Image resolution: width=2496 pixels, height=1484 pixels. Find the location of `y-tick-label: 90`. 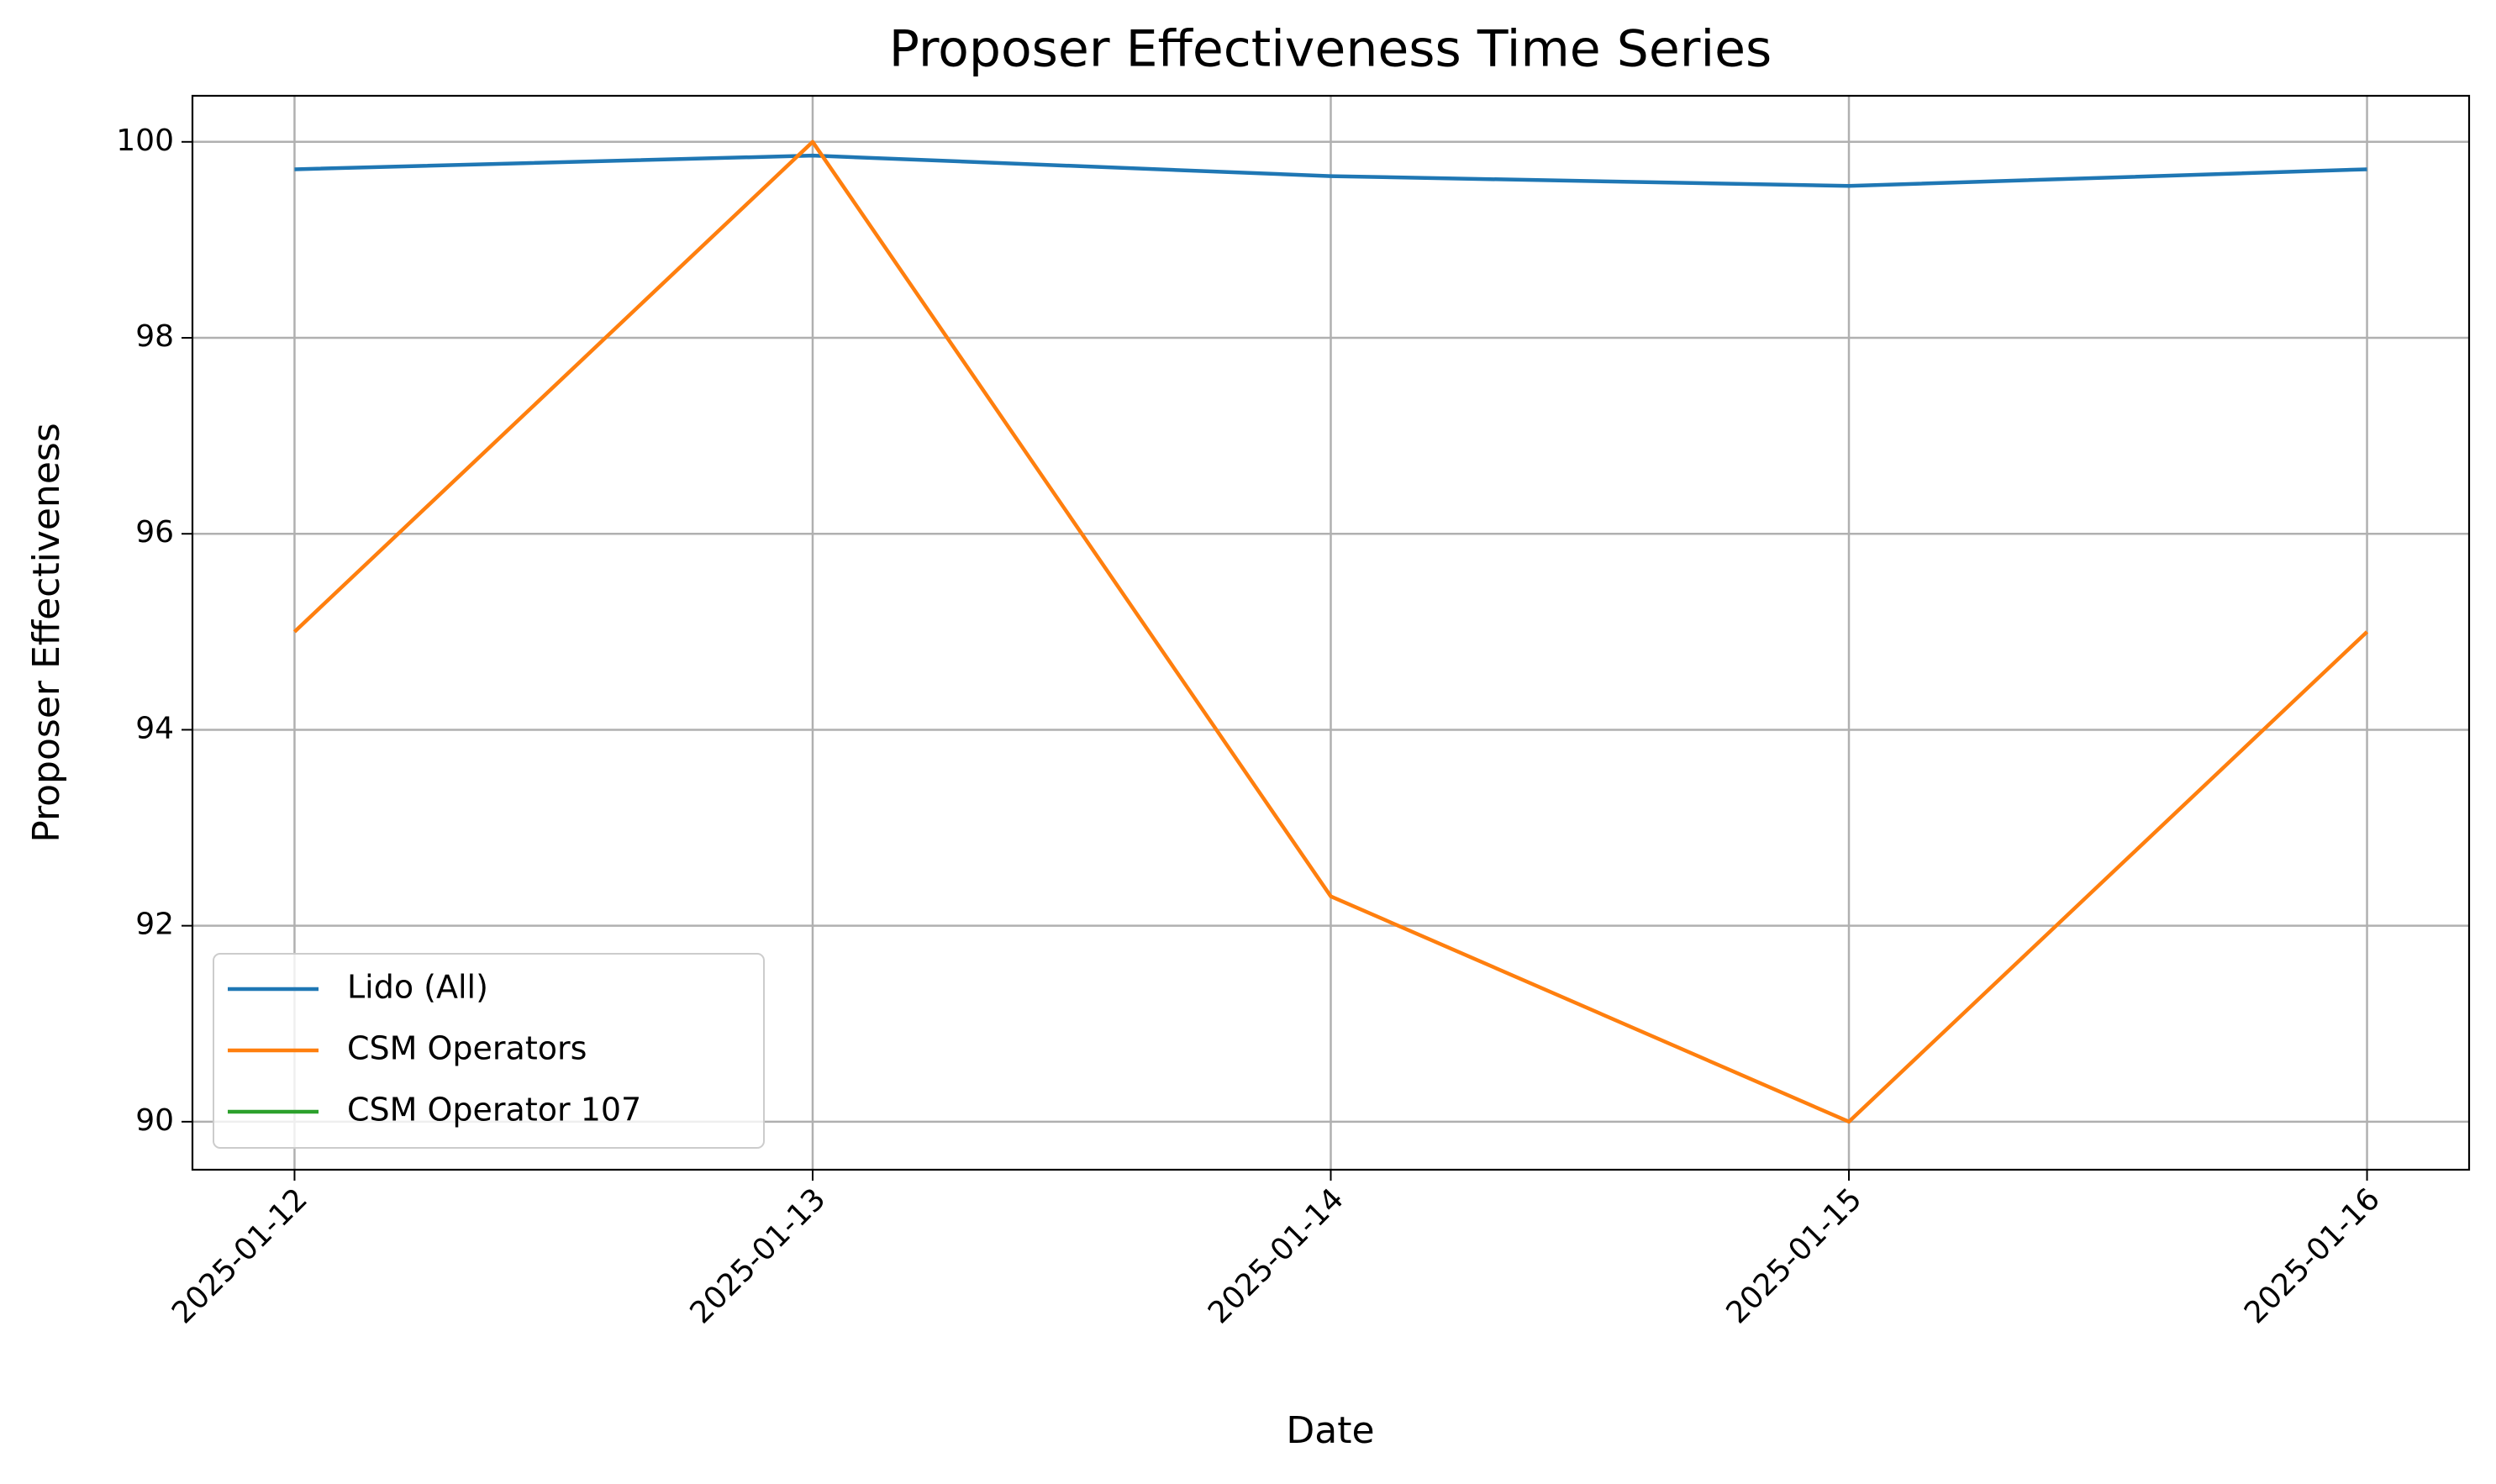

y-tick-label: 90 is located at coordinates (155, 1120).